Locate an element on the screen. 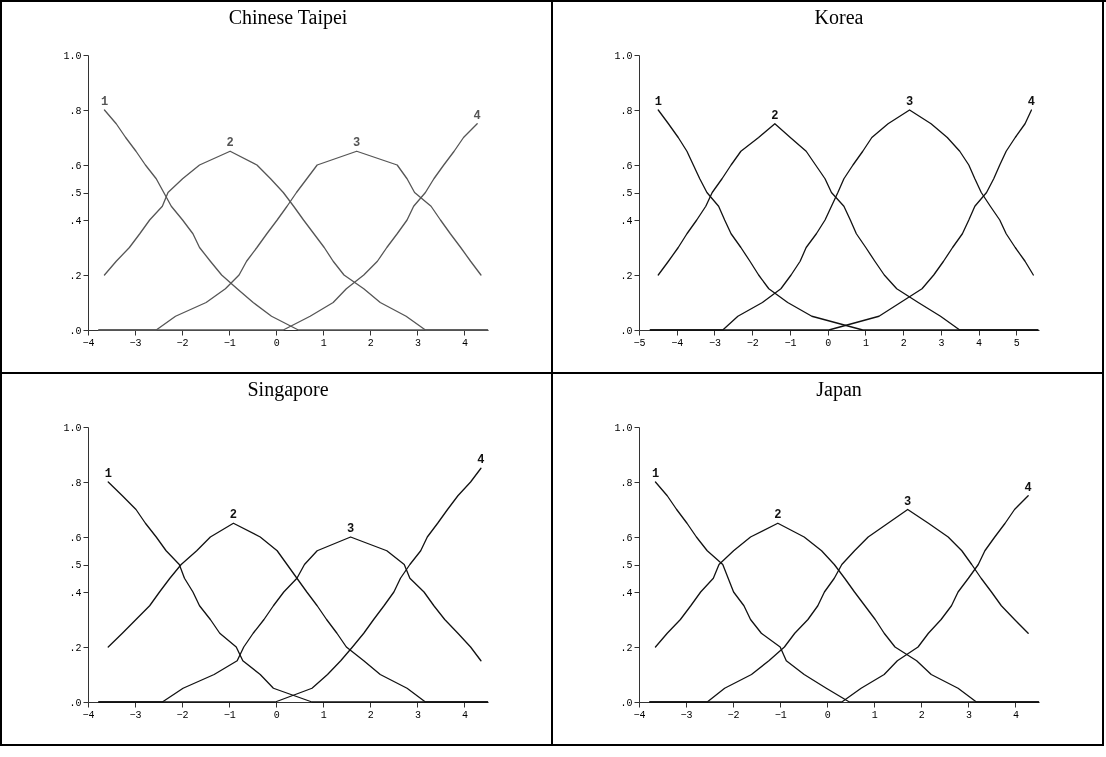  x-tick-label: −5 is located at coordinates (639, 343).